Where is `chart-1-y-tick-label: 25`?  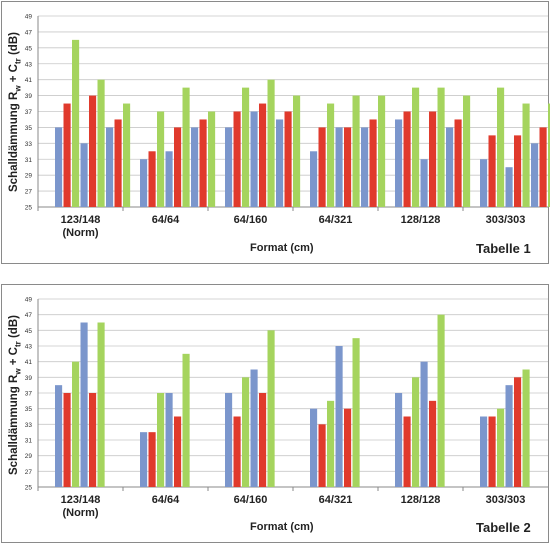
chart-1-y-tick-label: 25 is located at coordinates (29, 208).